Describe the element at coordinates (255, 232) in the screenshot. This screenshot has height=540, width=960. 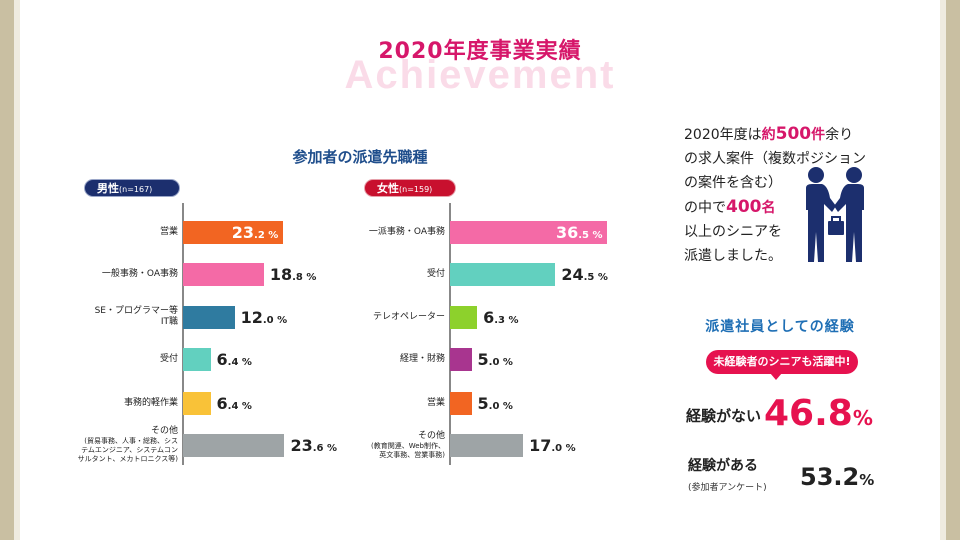
I see `male-data-label: 23.2 %` at that location.